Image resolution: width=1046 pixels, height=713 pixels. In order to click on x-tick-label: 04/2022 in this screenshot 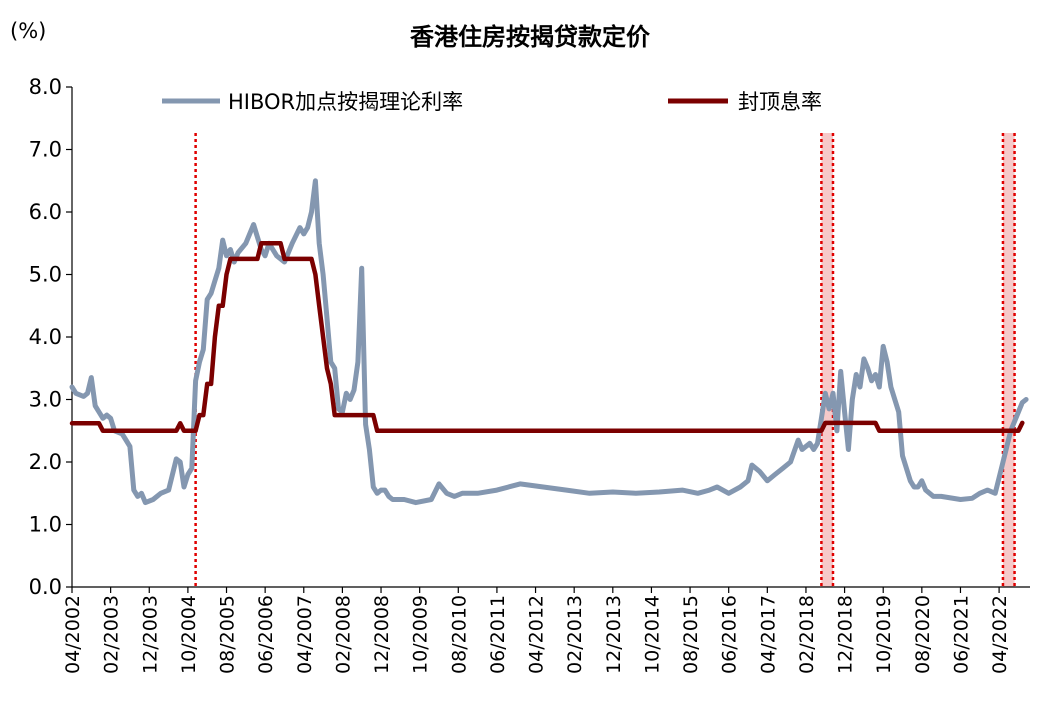, I will do `click(1000, 634)`.